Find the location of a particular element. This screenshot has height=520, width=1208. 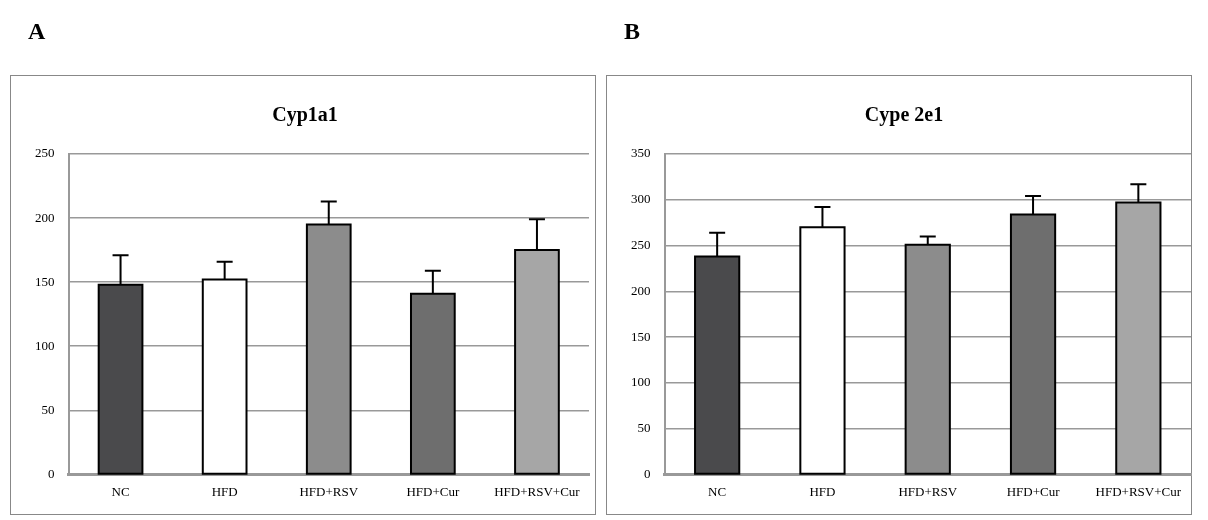

text: B is located at coordinates (632, 31).